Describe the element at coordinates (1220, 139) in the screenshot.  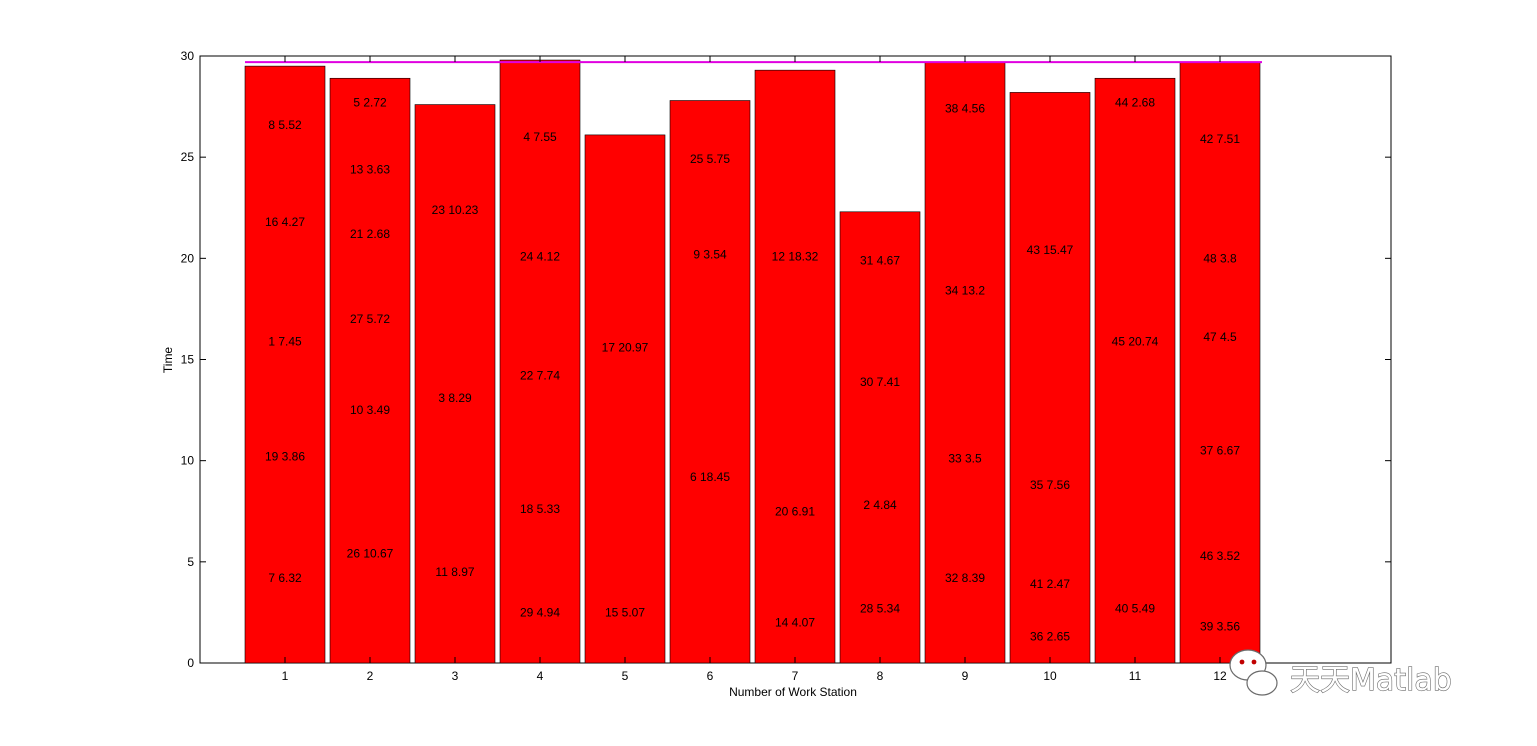
I see `segment-label: 42 7.51` at that location.